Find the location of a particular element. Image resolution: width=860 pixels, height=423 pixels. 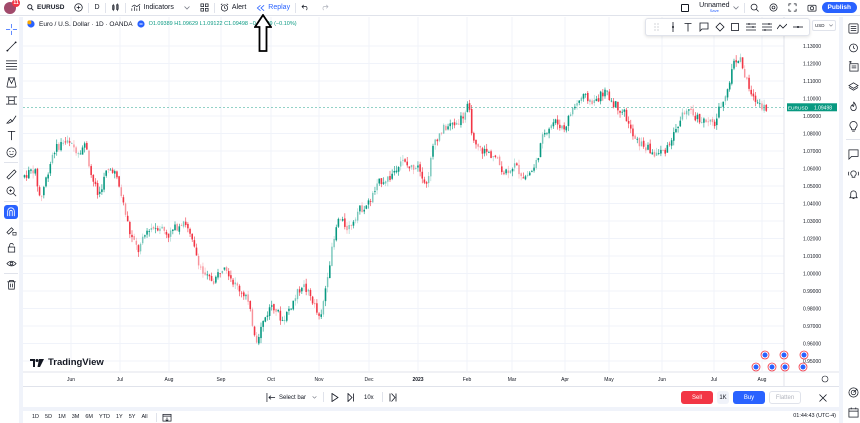

range-1d: 1D is located at coordinates (36, 417).